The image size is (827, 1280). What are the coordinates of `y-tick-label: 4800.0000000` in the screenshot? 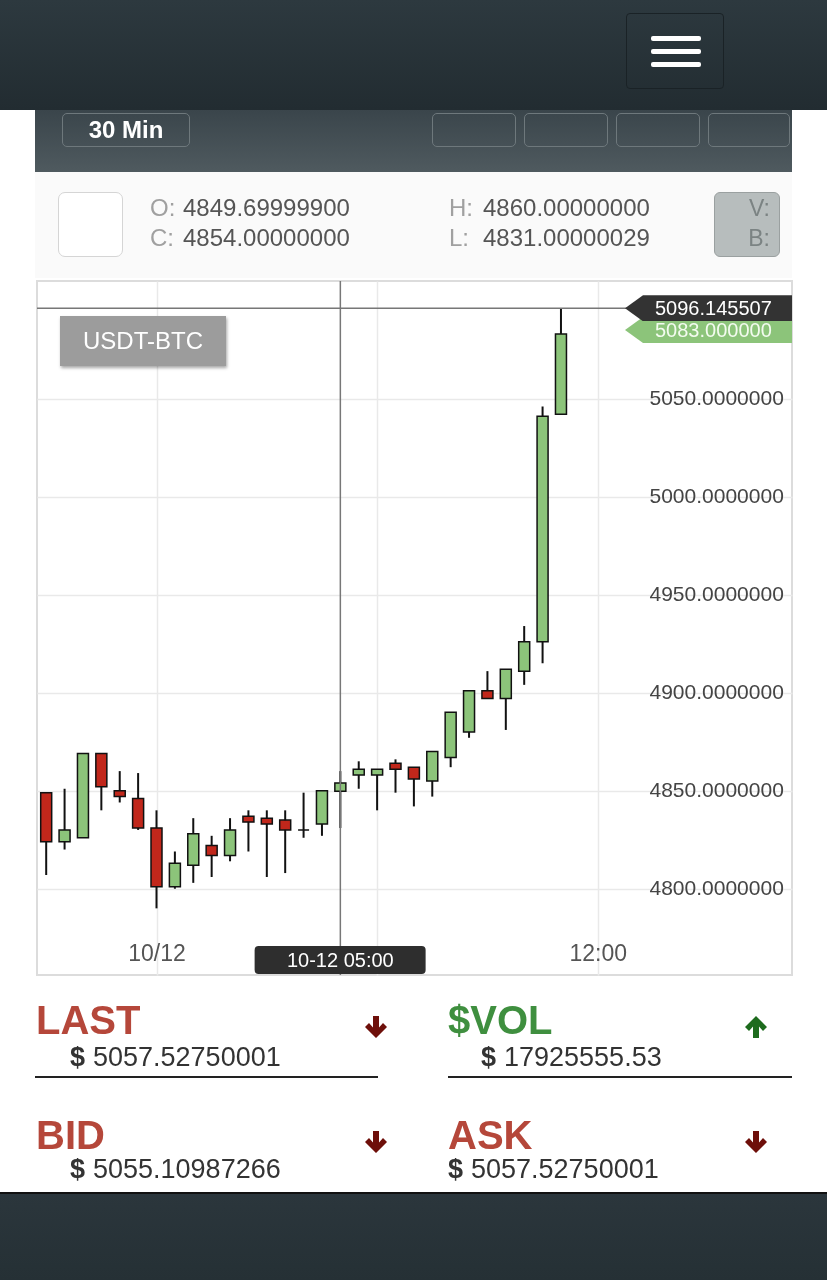 It's located at (716, 888).